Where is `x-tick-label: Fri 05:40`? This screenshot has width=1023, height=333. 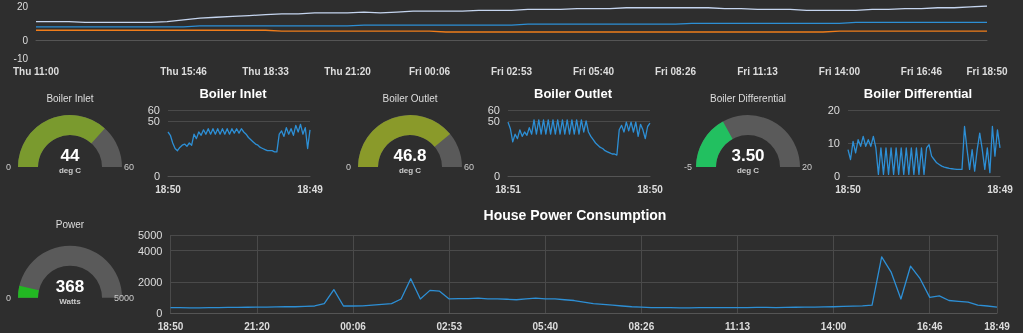 x-tick-label: Fri 05:40 is located at coordinates (593, 71).